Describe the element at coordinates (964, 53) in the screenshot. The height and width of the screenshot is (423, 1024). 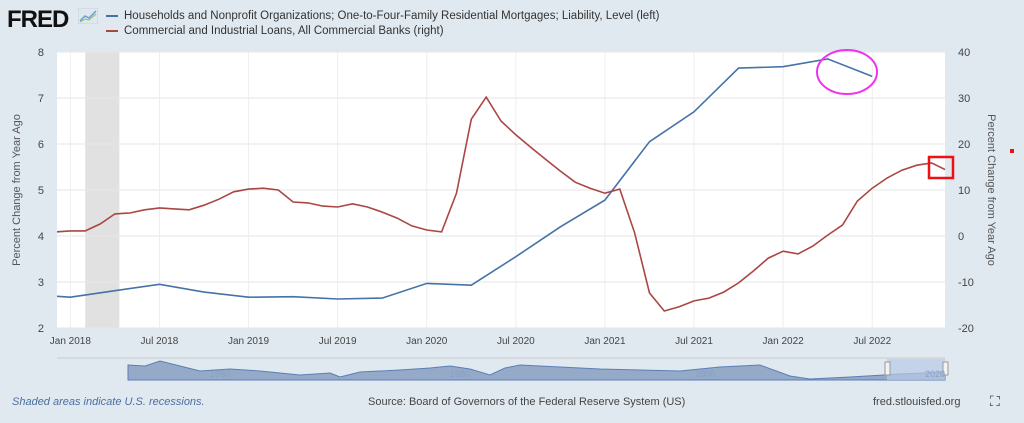
I see `y-tick-right: 40` at that location.